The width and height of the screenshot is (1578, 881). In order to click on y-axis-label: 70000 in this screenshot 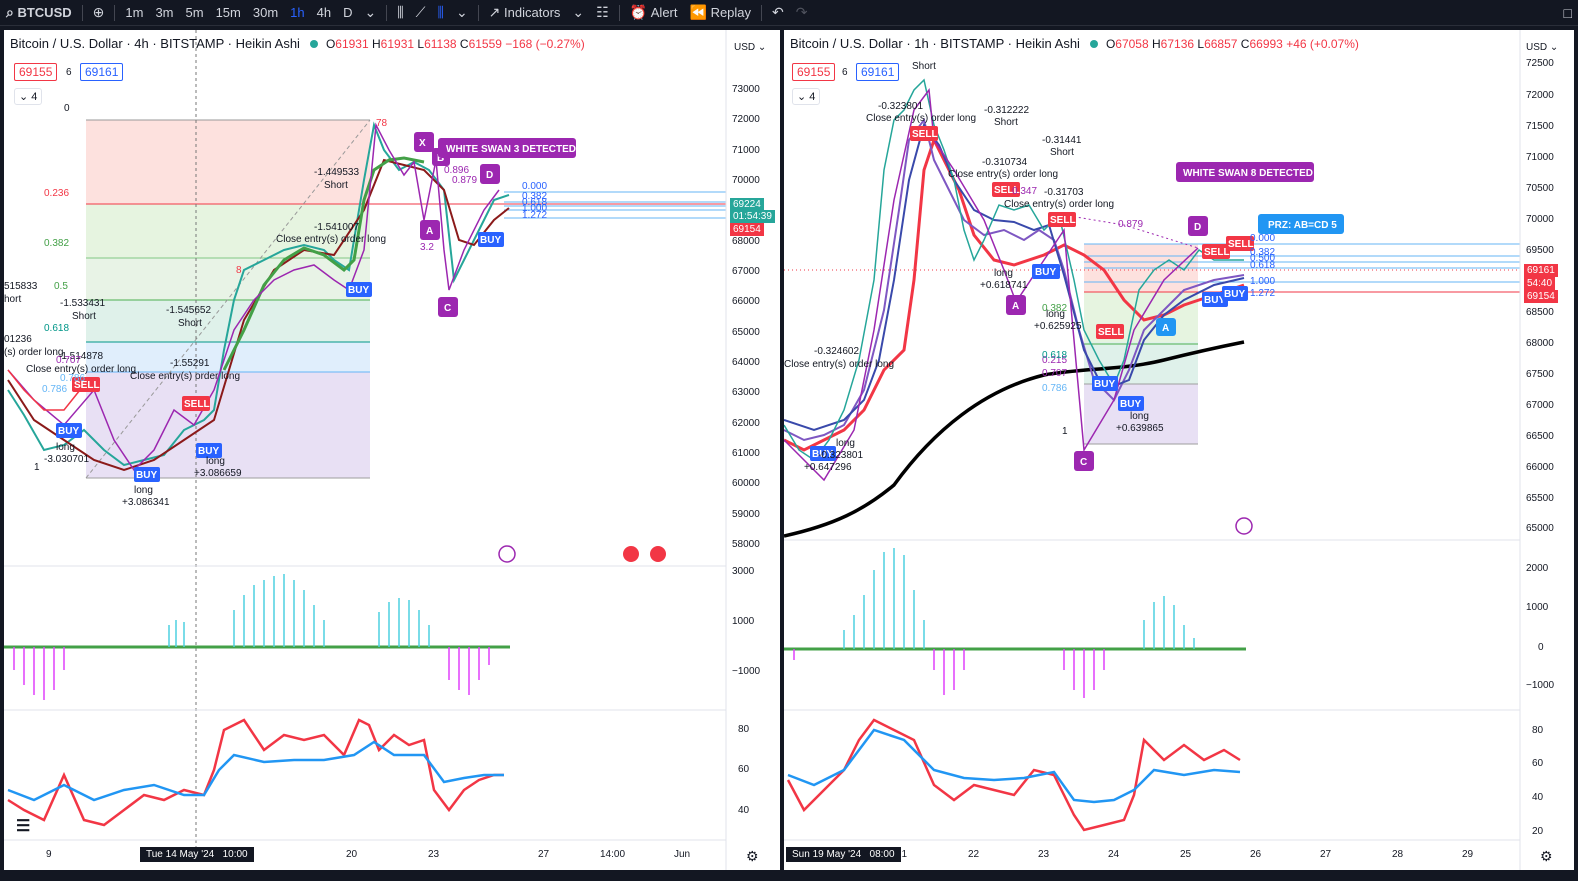, I will do `click(746, 180)`.